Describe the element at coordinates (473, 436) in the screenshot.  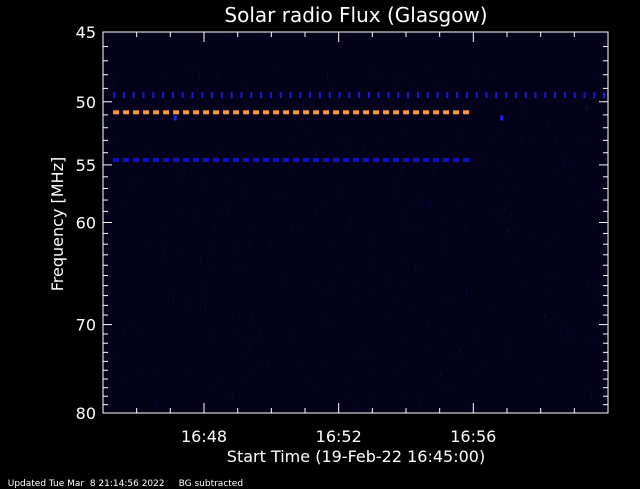
I see `x-tick-label: 16:56` at that location.